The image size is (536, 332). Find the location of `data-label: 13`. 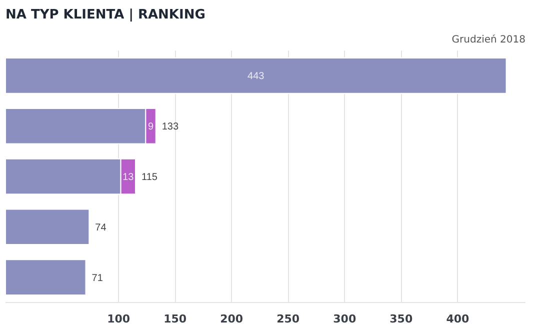

data-label: 13 is located at coordinates (128, 177).